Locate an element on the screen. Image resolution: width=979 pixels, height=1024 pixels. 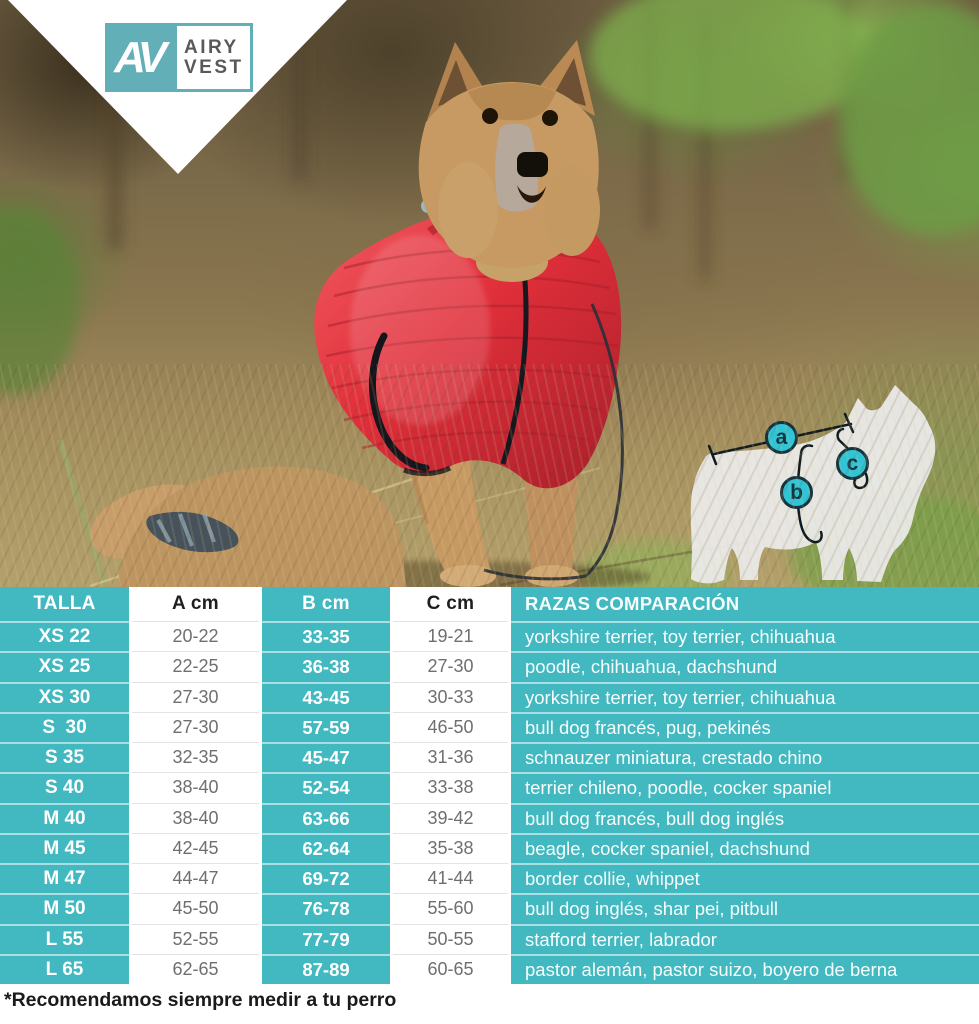
cell-razas: bull dog francés, bull dog inglés is located at coordinates (745, 817).